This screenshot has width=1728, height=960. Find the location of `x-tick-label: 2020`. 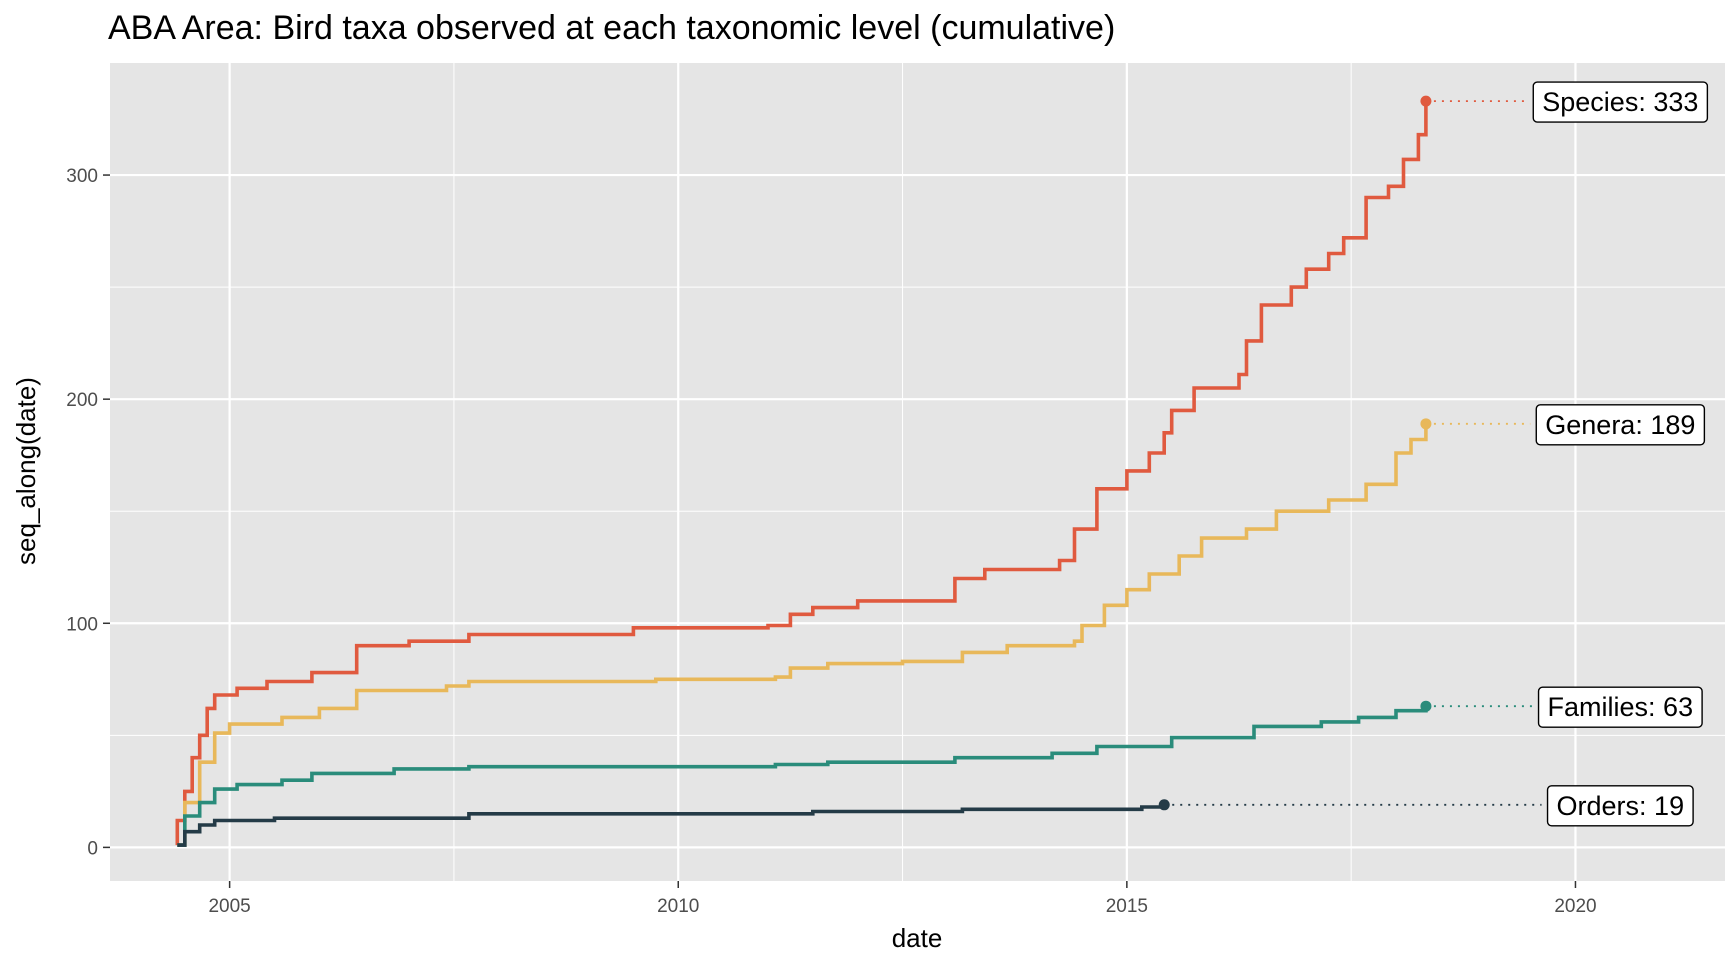

x-tick-label: 2020 is located at coordinates (1575, 906).